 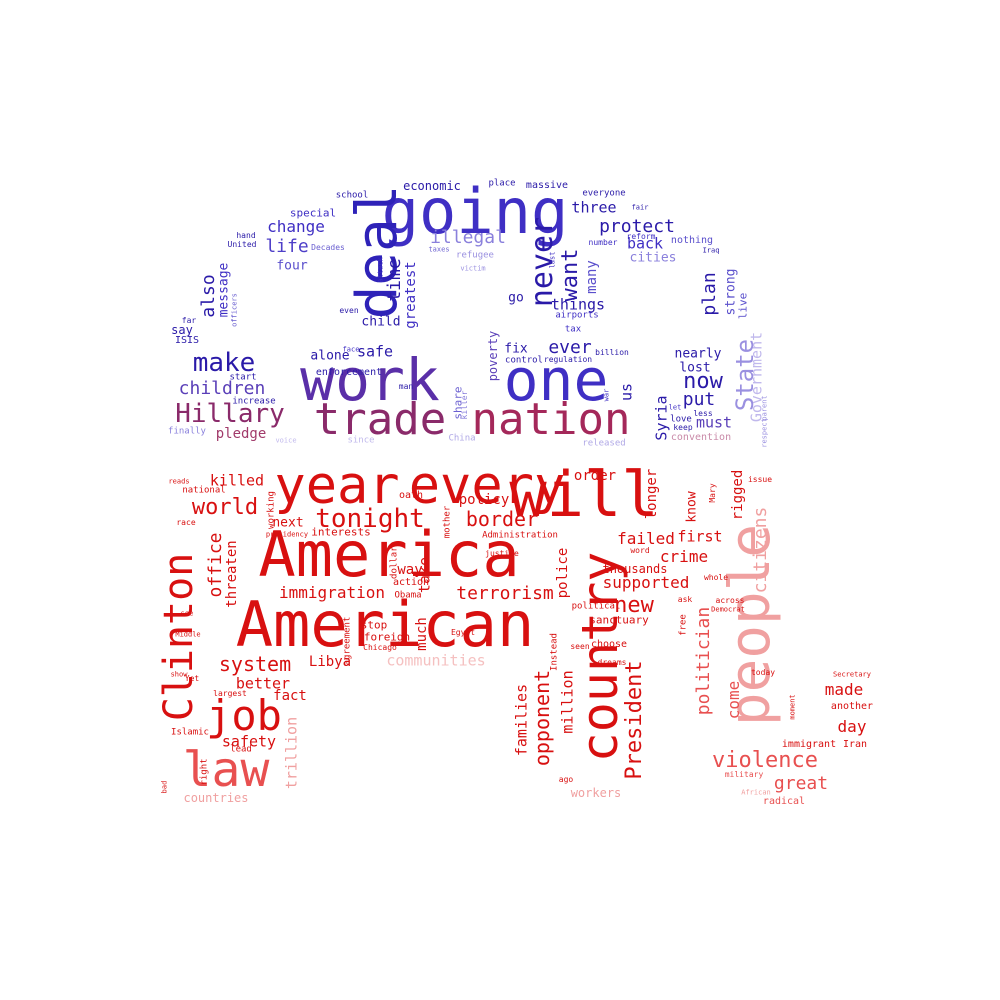 I want to click on word-time: time, so click(x=394, y=280).